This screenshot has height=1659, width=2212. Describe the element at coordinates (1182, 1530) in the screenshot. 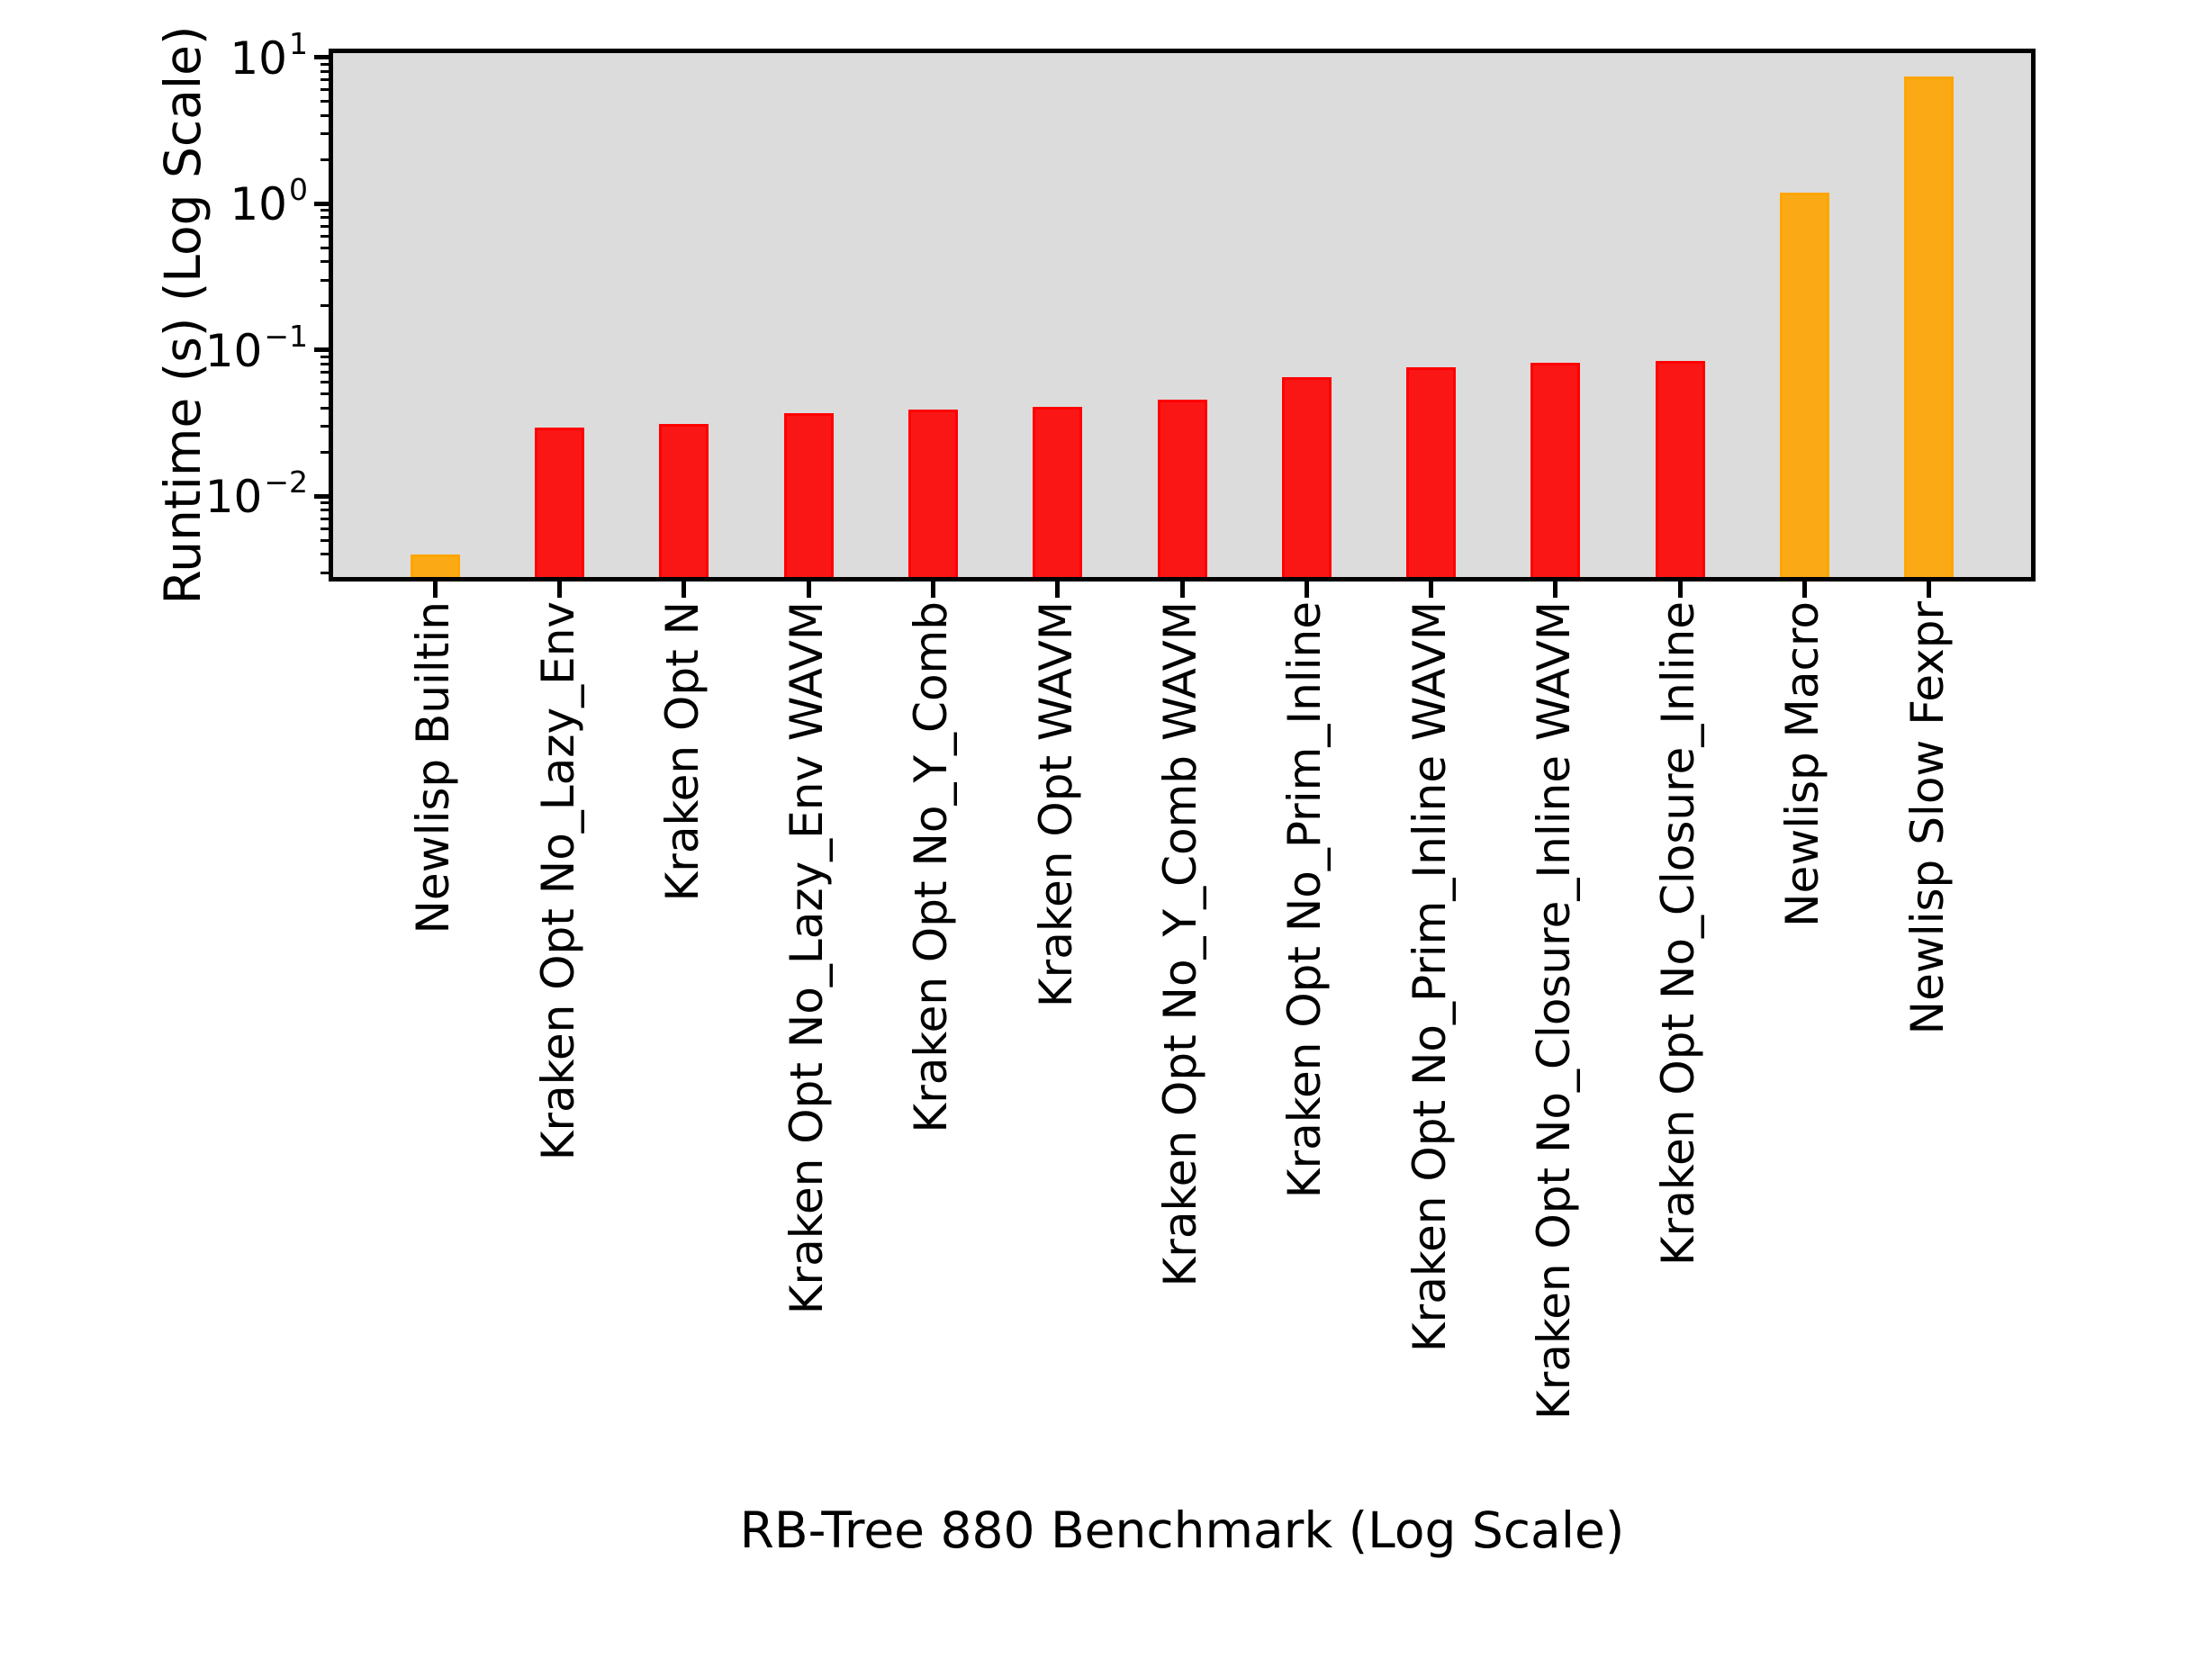

I see `x-axis-label: RB-Tree 880 Benchmark (Log Scale)` at that location.